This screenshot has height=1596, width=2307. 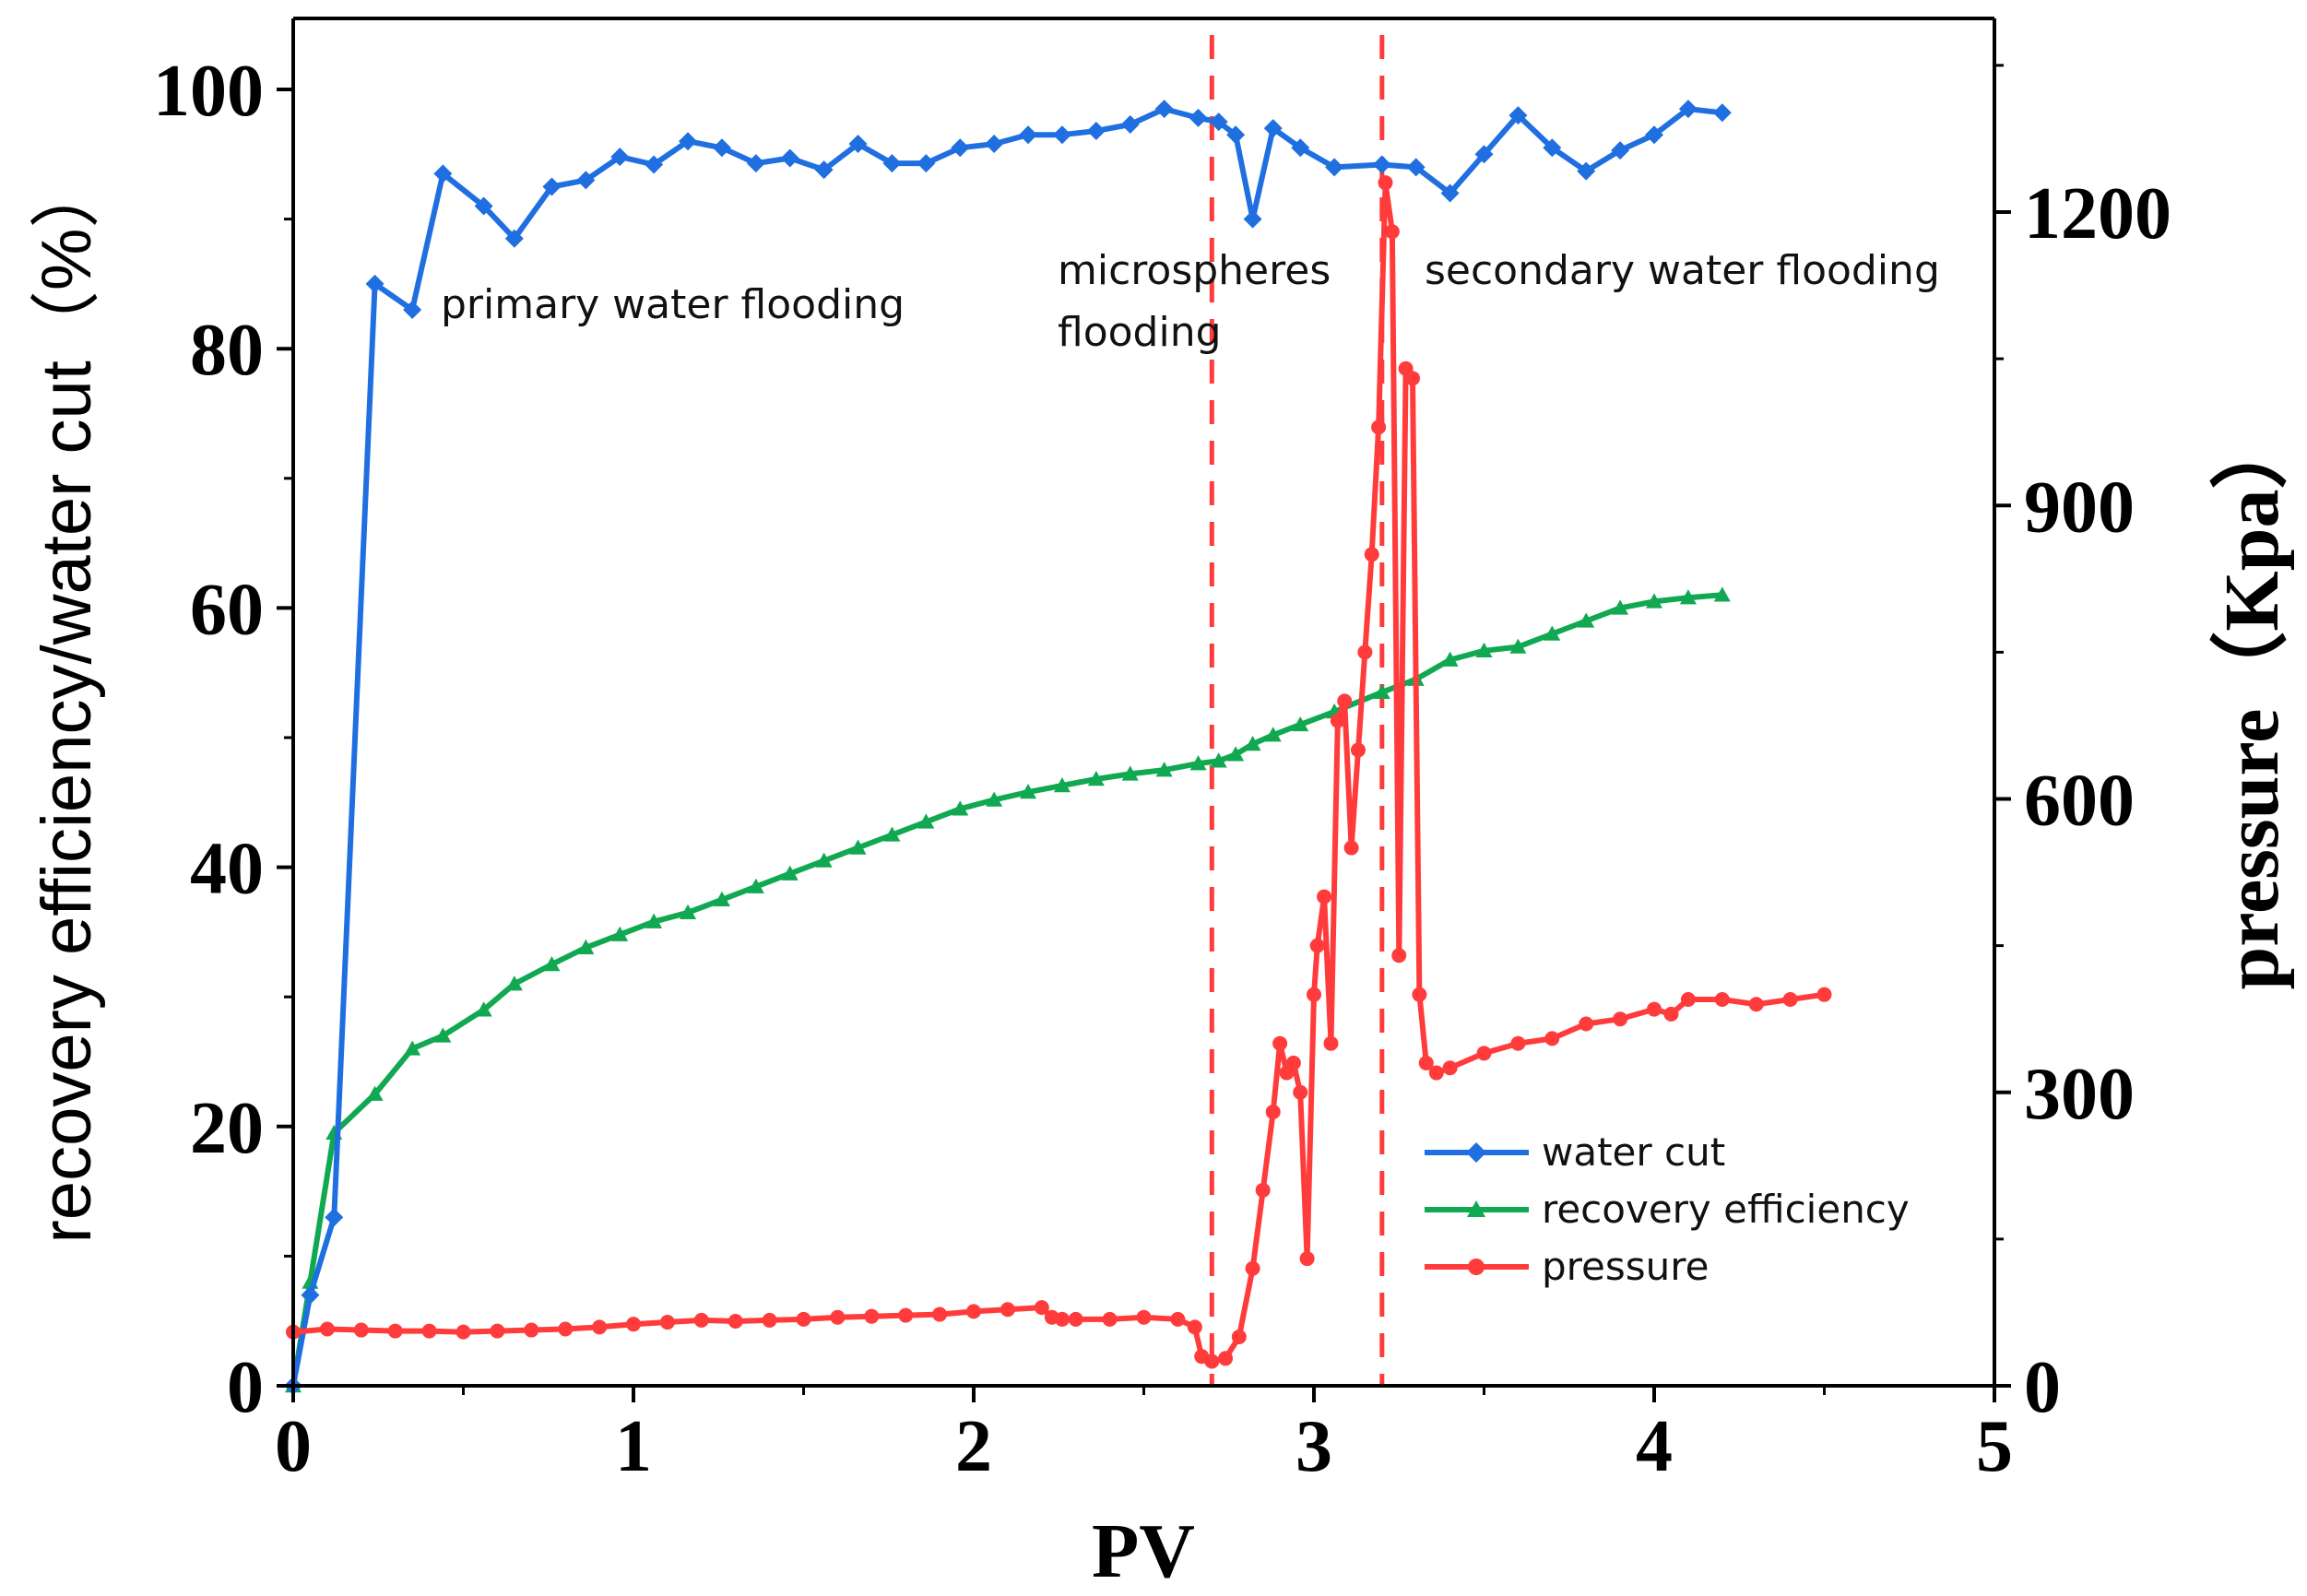 What do you see at coordinates (1654, 1446) in the screenshot?
I see `x-tick-label: 4` at bounding box center [1654, 1446].